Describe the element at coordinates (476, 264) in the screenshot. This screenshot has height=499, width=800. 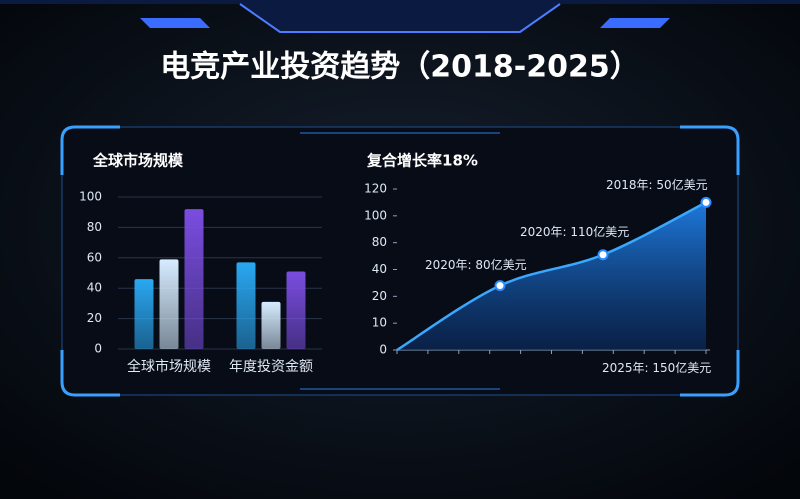
I see `annotation: 2020年: 80亿美元` at that location.